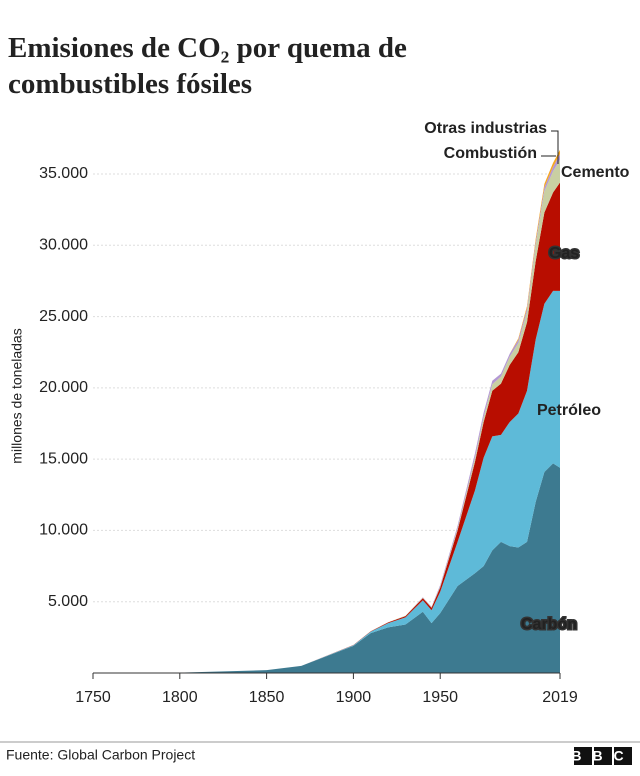  I want to click on series-label: Gas, so click(564, 253).